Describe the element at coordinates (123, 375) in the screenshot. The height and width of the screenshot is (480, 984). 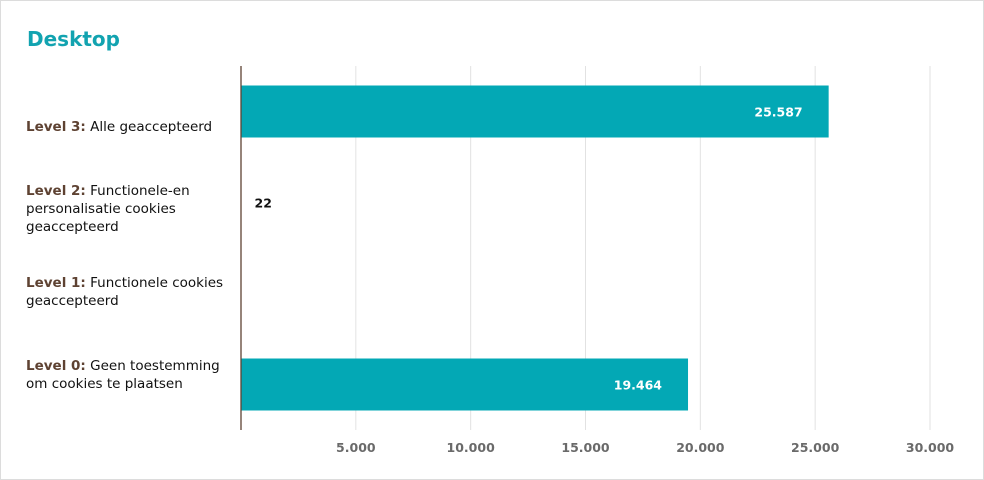
I see `category-text: Geen toestemming om cookies te plaatsen` at that location.